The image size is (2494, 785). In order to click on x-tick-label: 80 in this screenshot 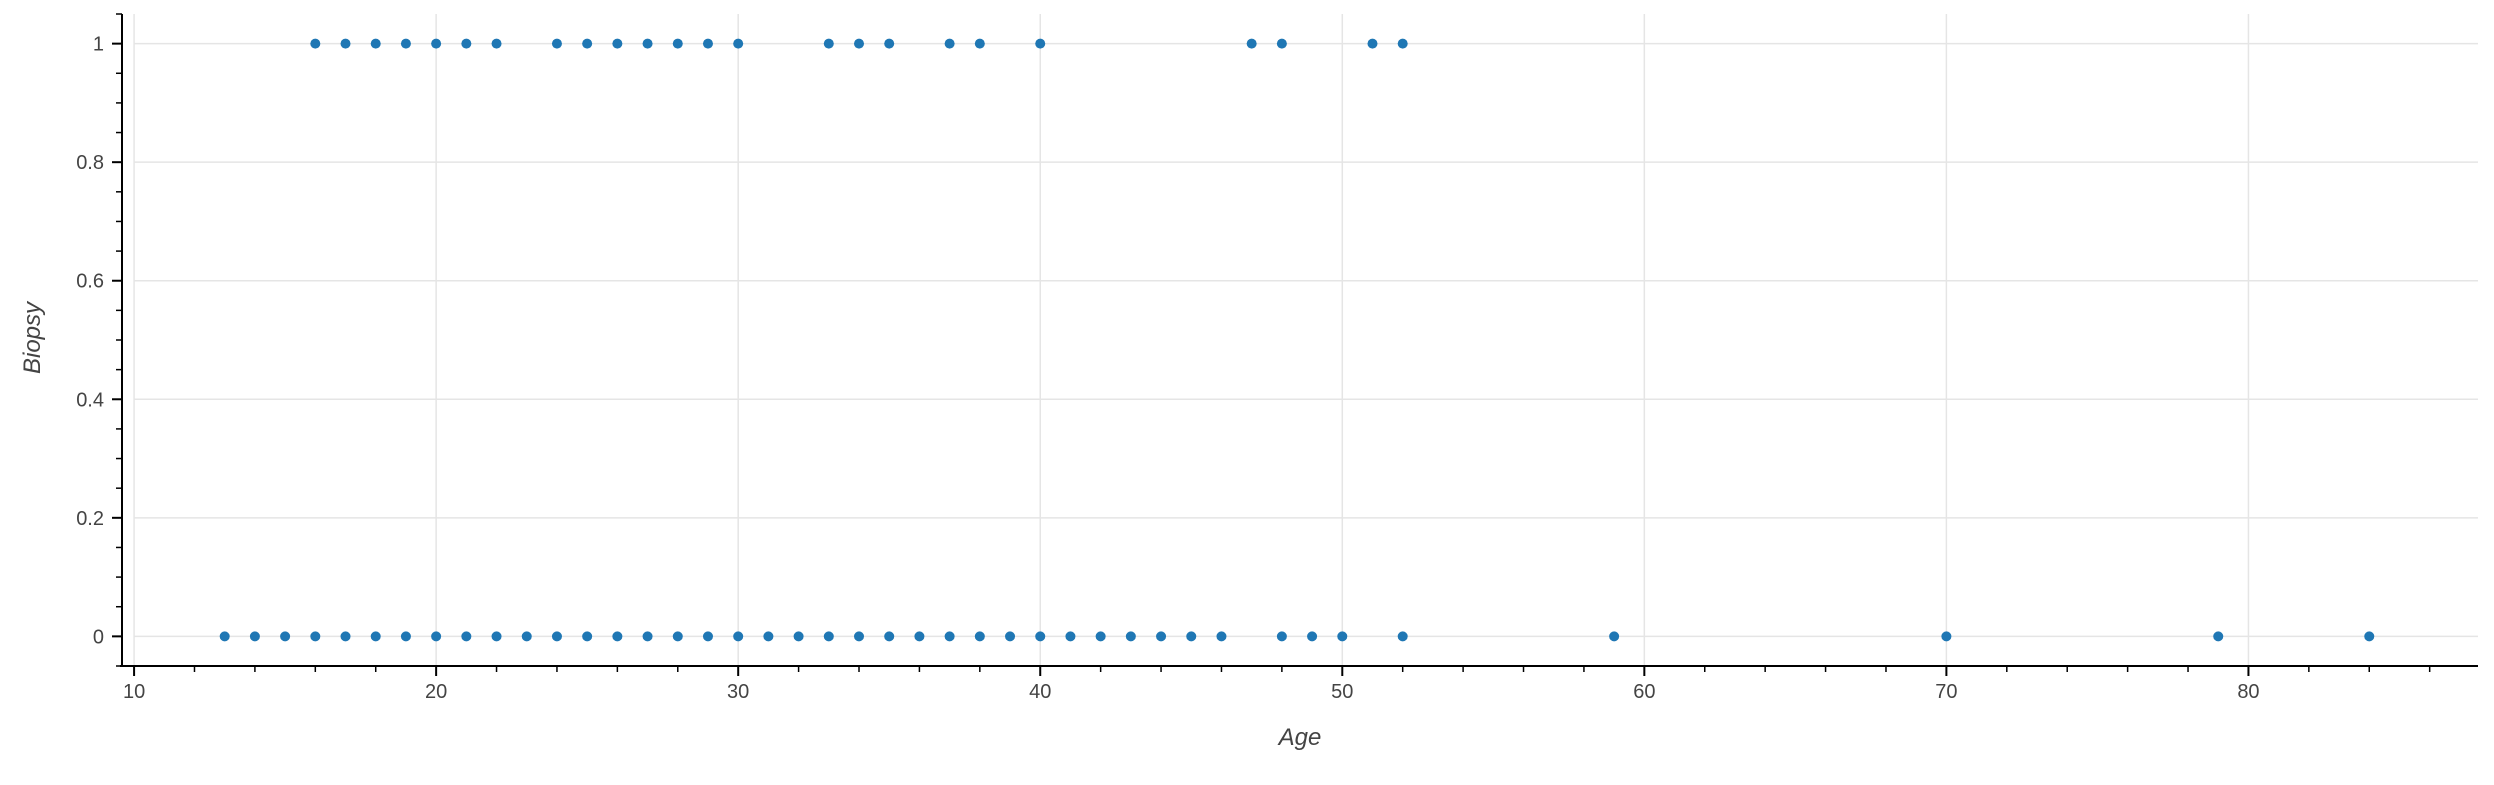, I will do `click(2248, 692)`.